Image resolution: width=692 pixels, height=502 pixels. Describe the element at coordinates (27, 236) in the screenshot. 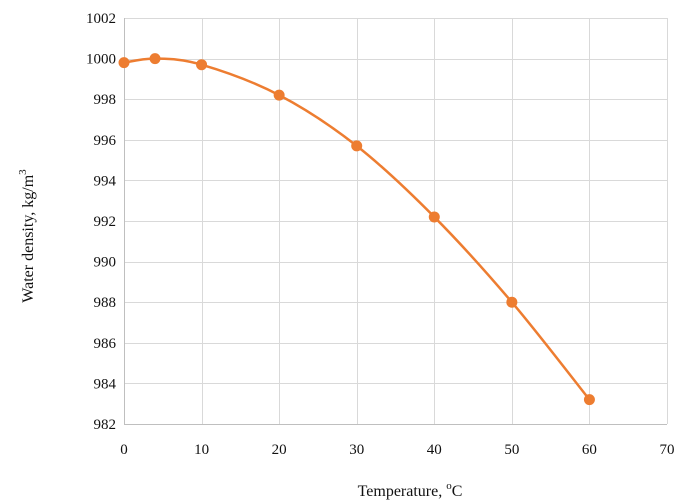

I see `y-axis-title: Water density, kg/m3` at that location.